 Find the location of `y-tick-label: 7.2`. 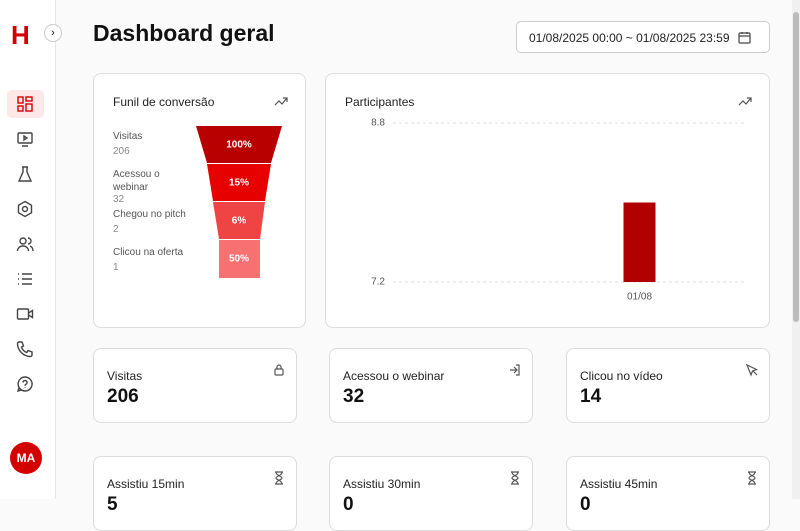

y-tick-label: 7.2 is located at coordinates (378, 282).